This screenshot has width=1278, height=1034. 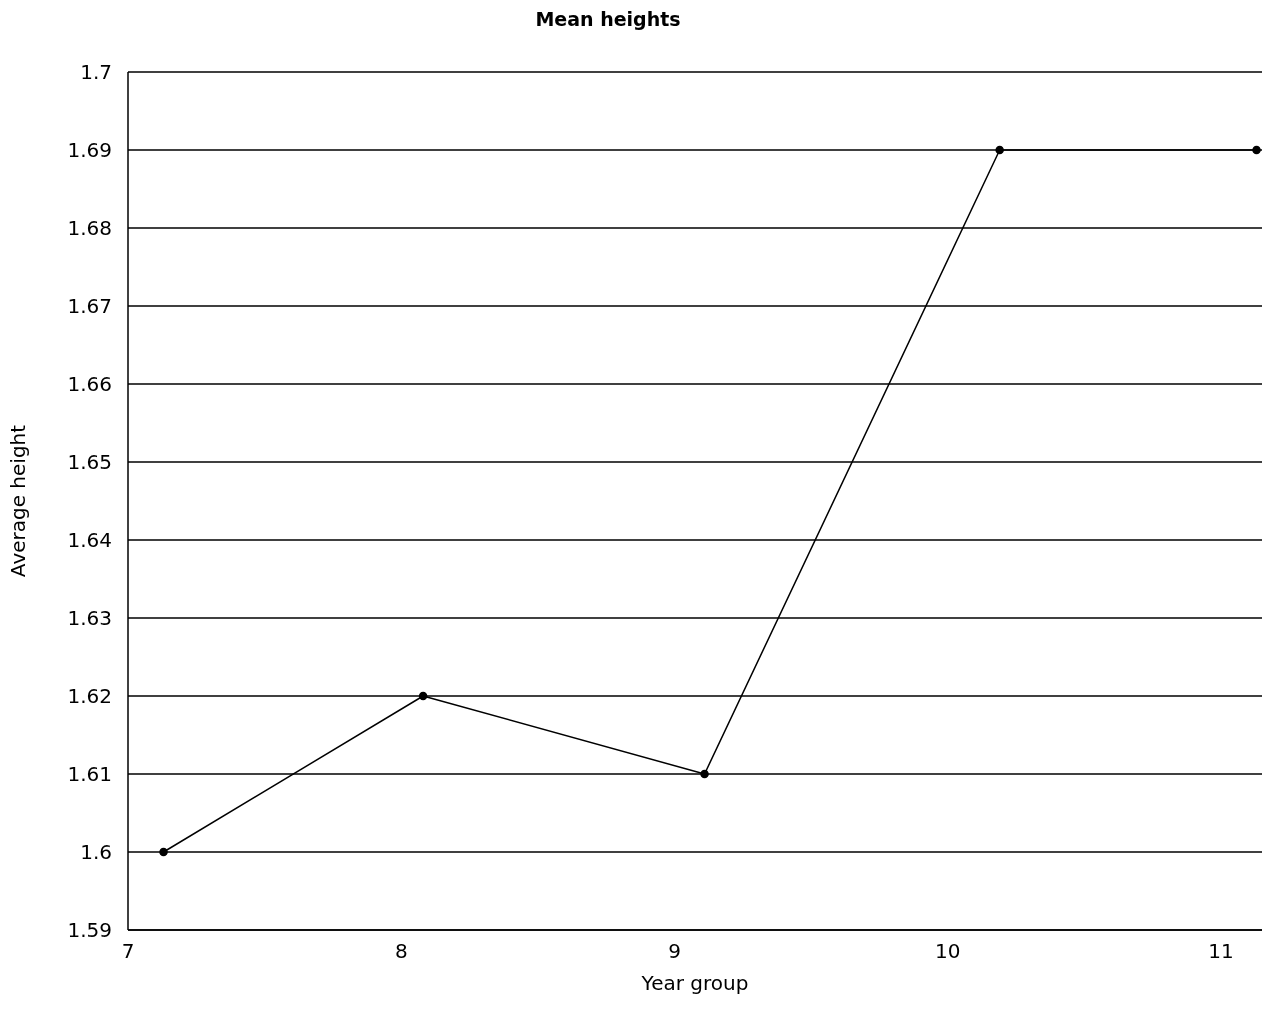 I want to click on y-tick-label: 1.64, so click(x=89, y=540).